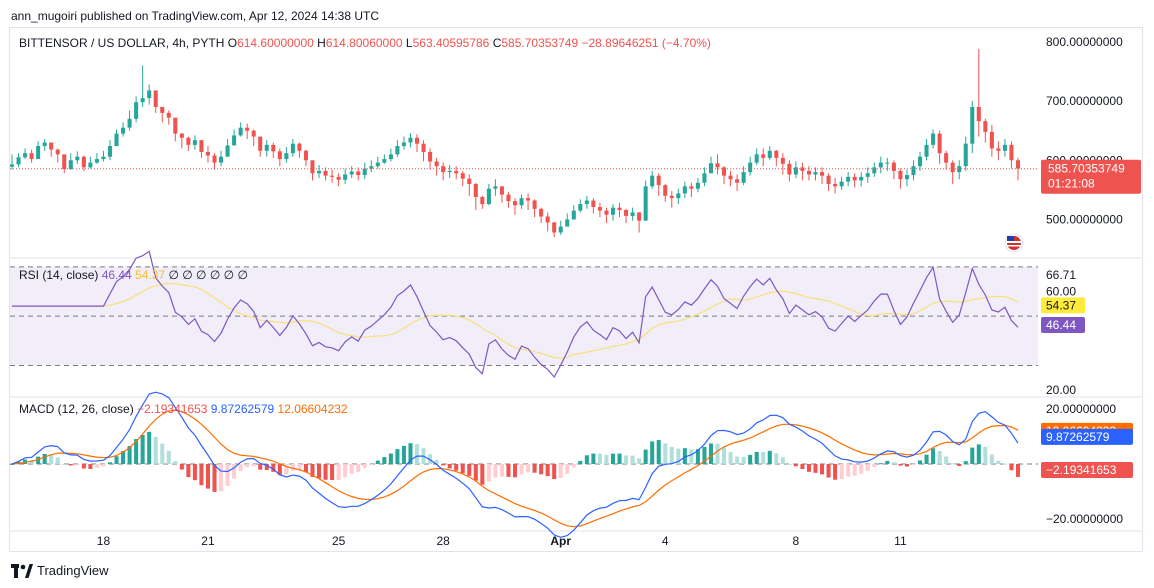  What do you see at coordinates (1078, 437) in the screenshot?
I see `macd-macd-tag-label: 9.87262579` at bounding box center [1078, 437].